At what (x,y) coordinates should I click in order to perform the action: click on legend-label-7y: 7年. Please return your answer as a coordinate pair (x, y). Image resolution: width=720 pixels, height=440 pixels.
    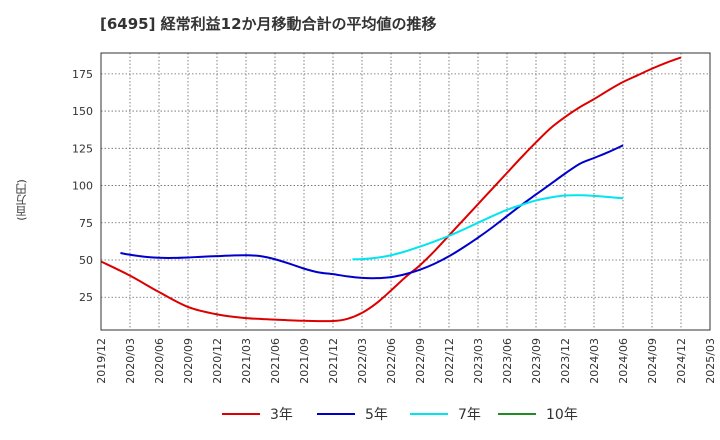
    Looking at the image, I should click on (469, 415).